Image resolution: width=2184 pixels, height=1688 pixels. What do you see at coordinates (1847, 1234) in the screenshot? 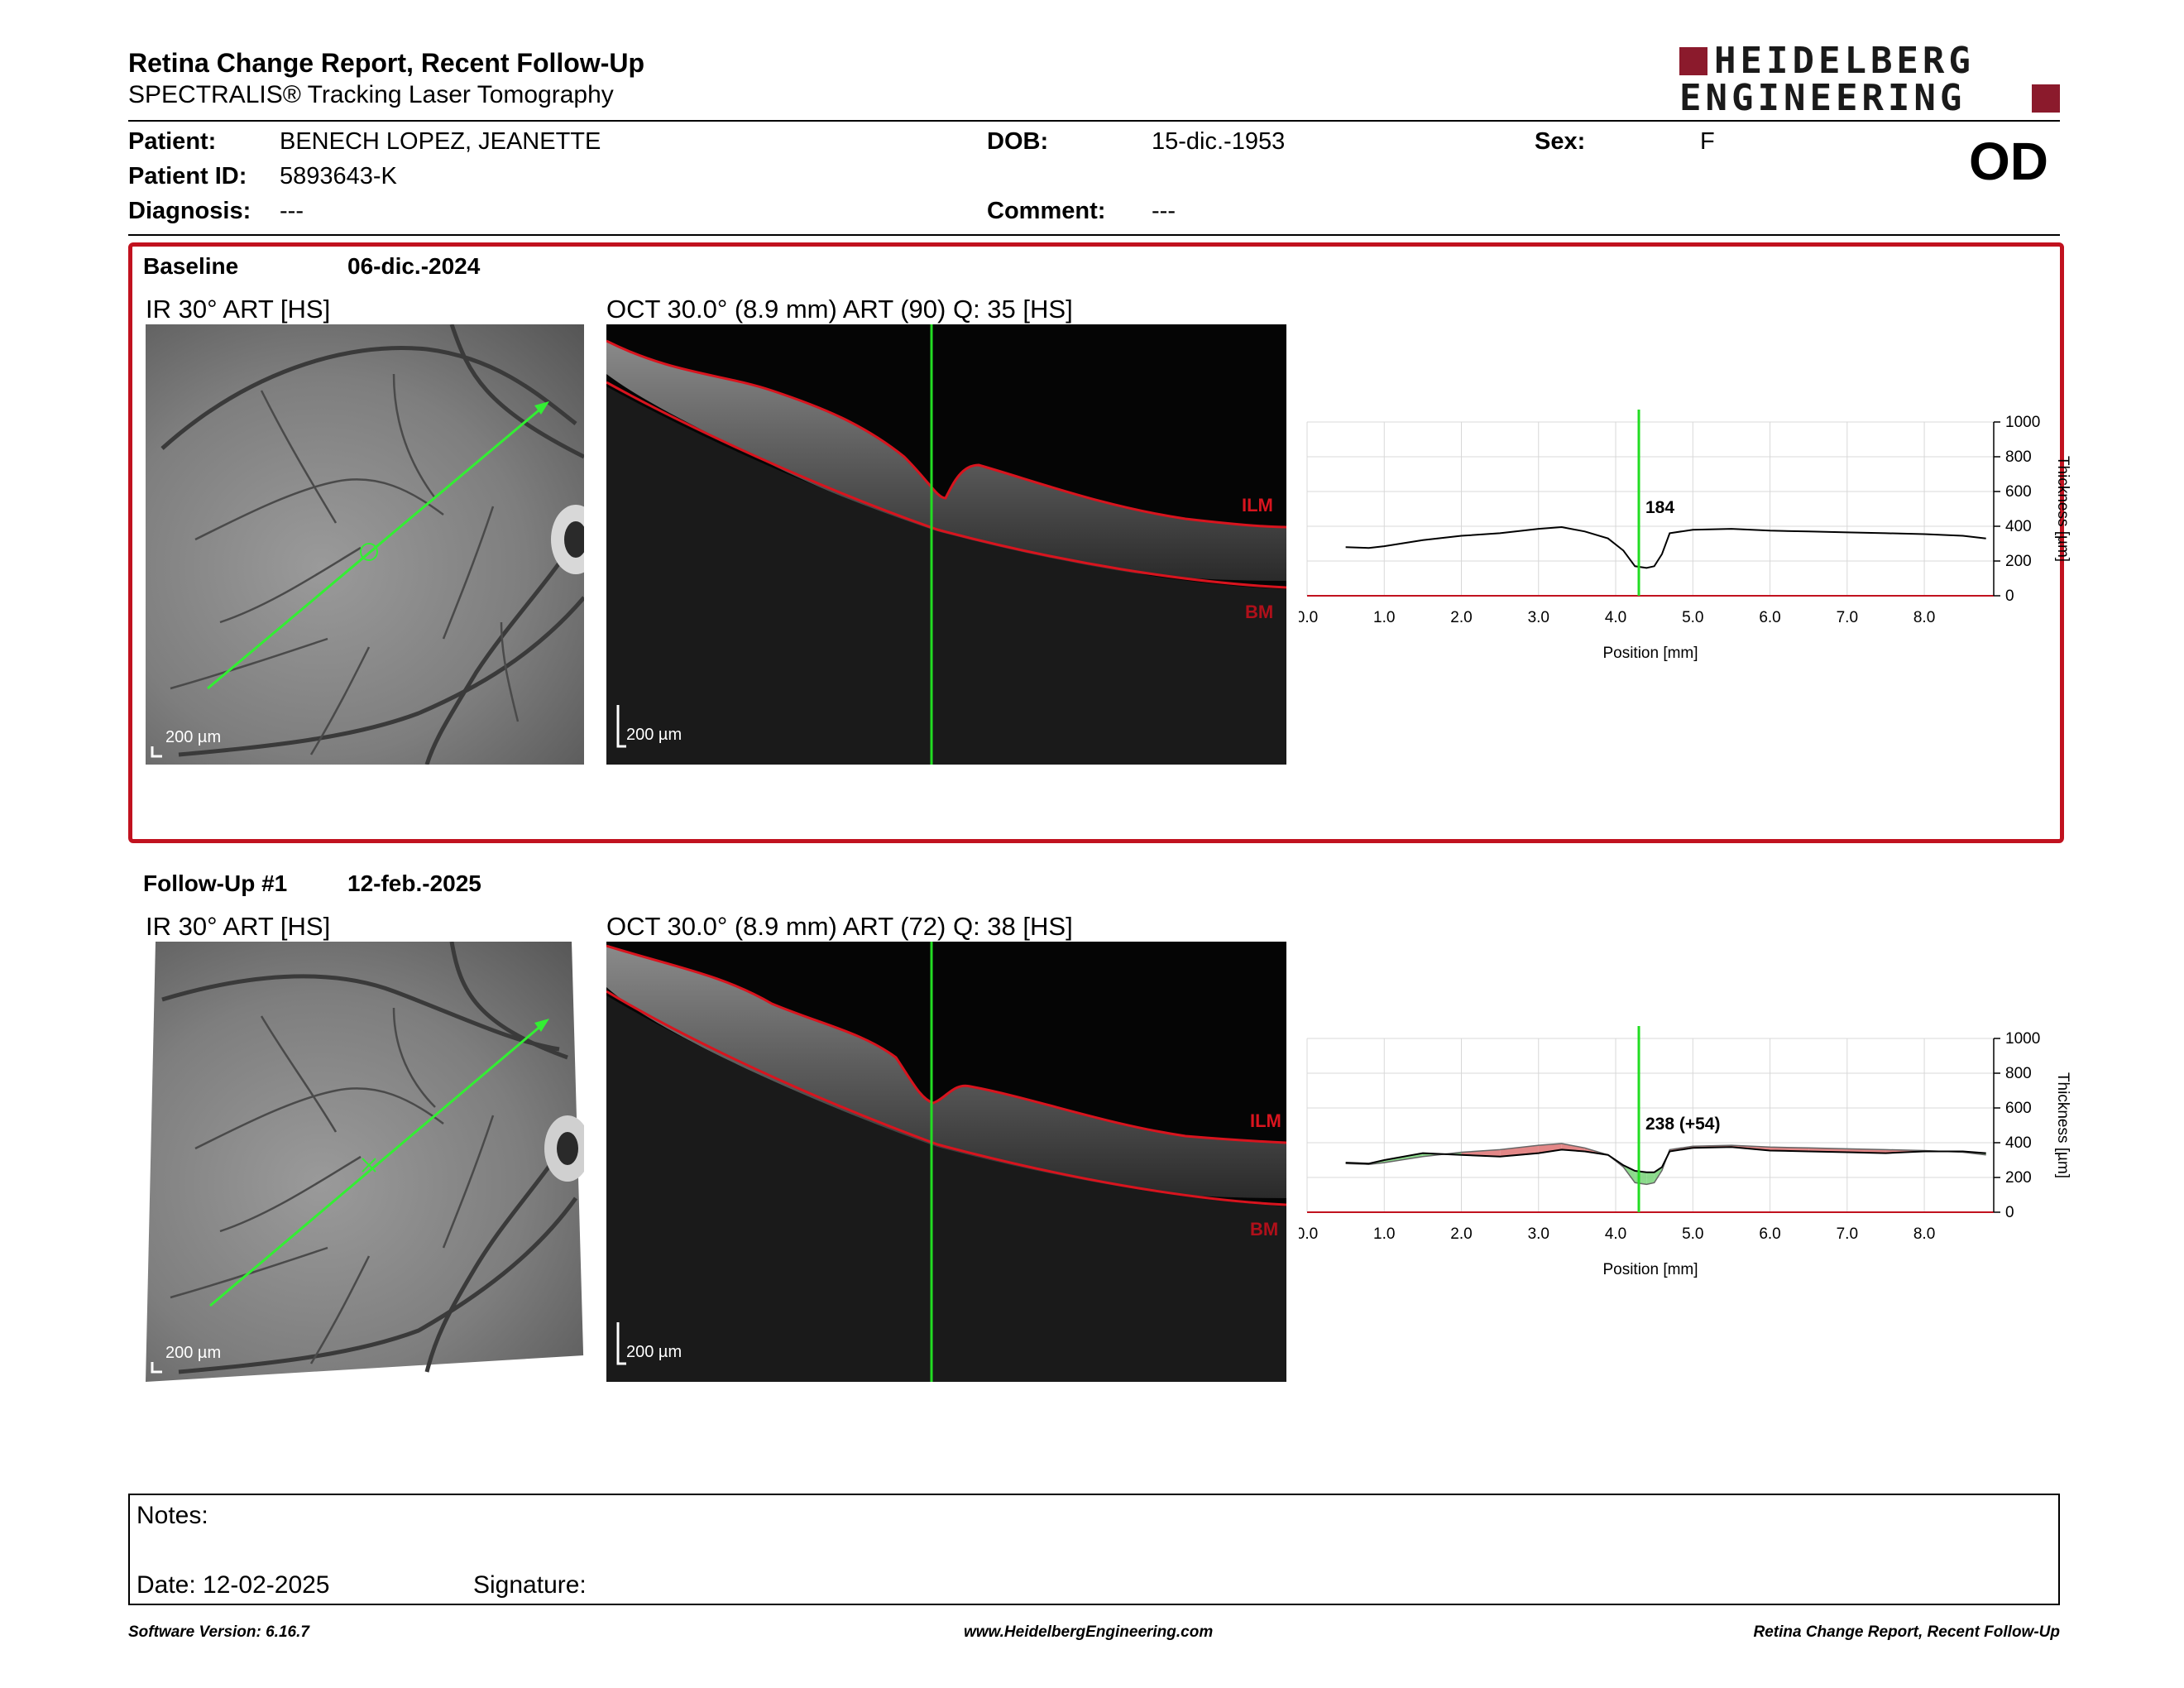
I see `followup-chart-x-tick-label: 7.0` at bounding box center [1847, 1234].